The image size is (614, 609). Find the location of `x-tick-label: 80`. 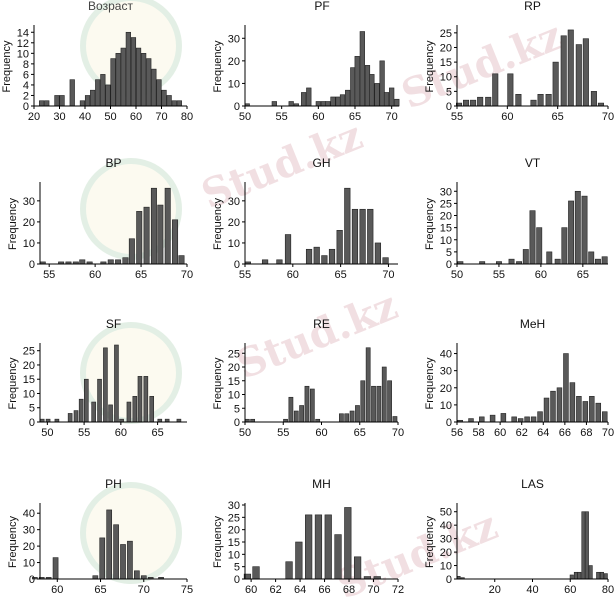

x-tick-label: 80 is located at coordinates (608, 590).